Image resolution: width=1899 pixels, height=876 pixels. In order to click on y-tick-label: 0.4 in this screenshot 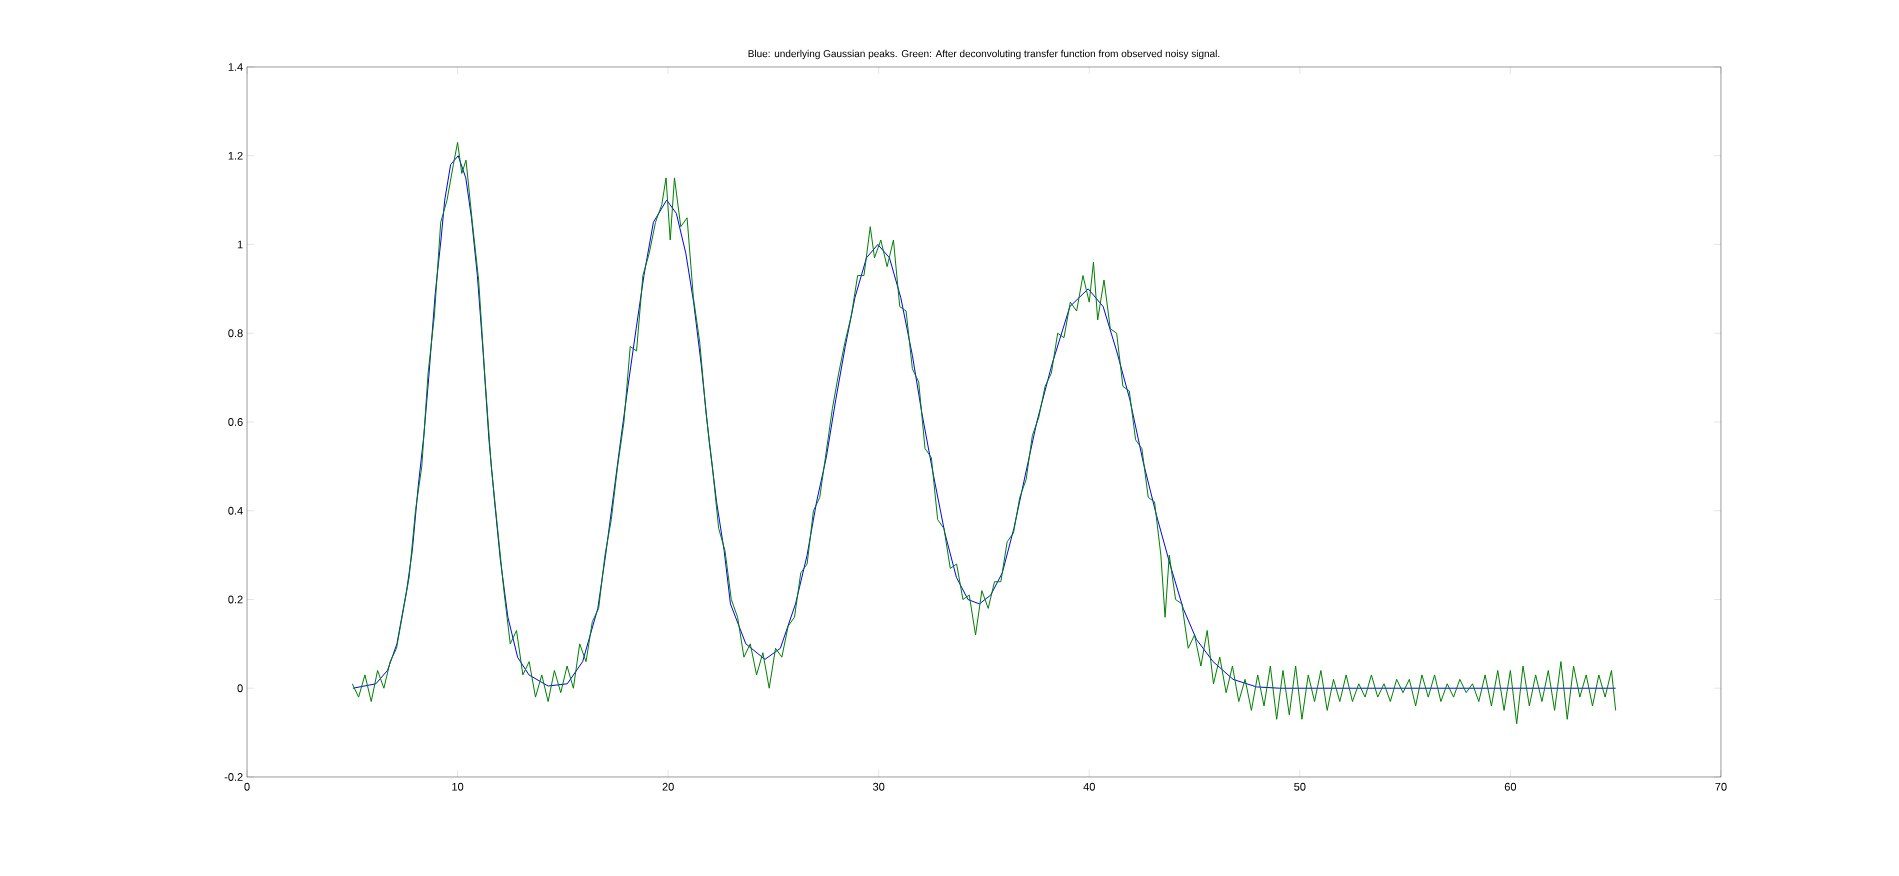, I will do `click(235, 510)`.